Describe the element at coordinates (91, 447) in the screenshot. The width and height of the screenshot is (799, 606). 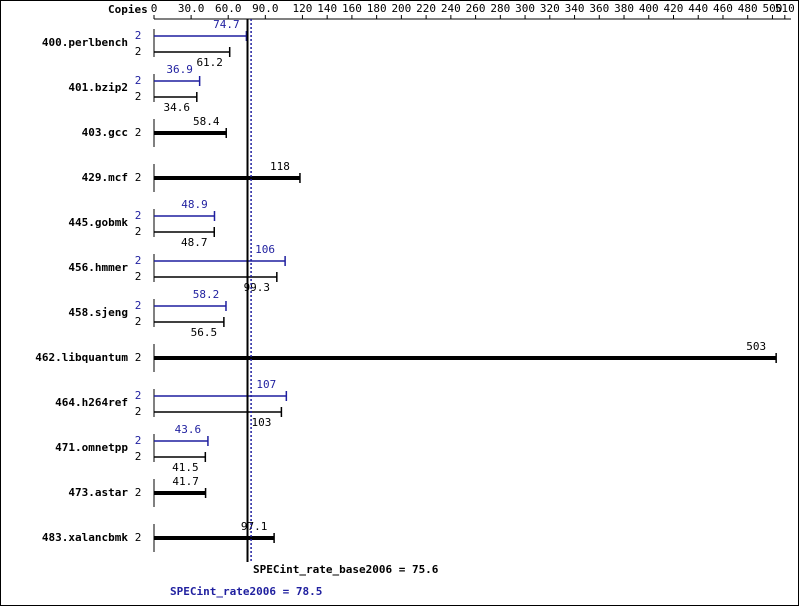
I see `category-label: 471.omnetpp` at that location.